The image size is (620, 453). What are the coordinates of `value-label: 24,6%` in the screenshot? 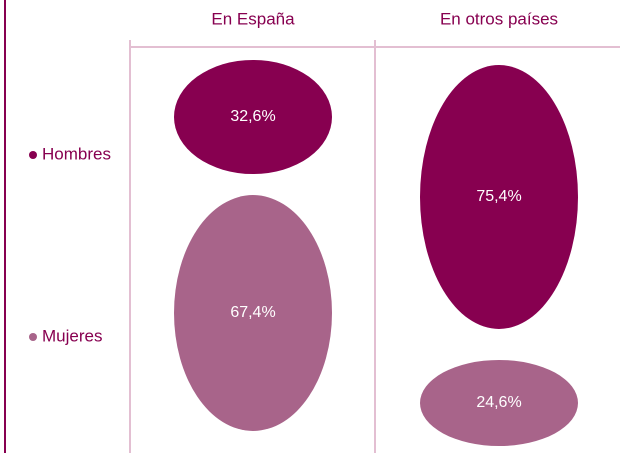 It's located at (498, 402).